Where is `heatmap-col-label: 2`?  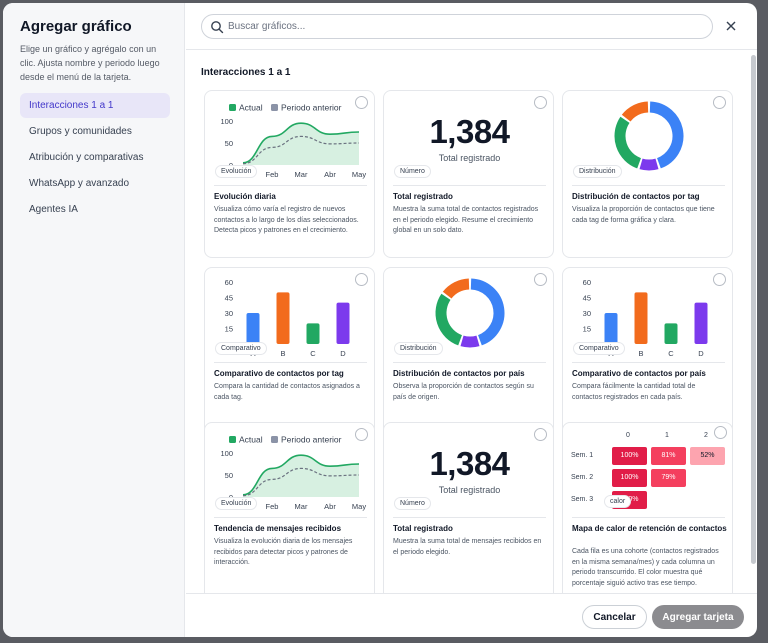 heatmap-col-label: 2 is located at coordinates (706, 435).